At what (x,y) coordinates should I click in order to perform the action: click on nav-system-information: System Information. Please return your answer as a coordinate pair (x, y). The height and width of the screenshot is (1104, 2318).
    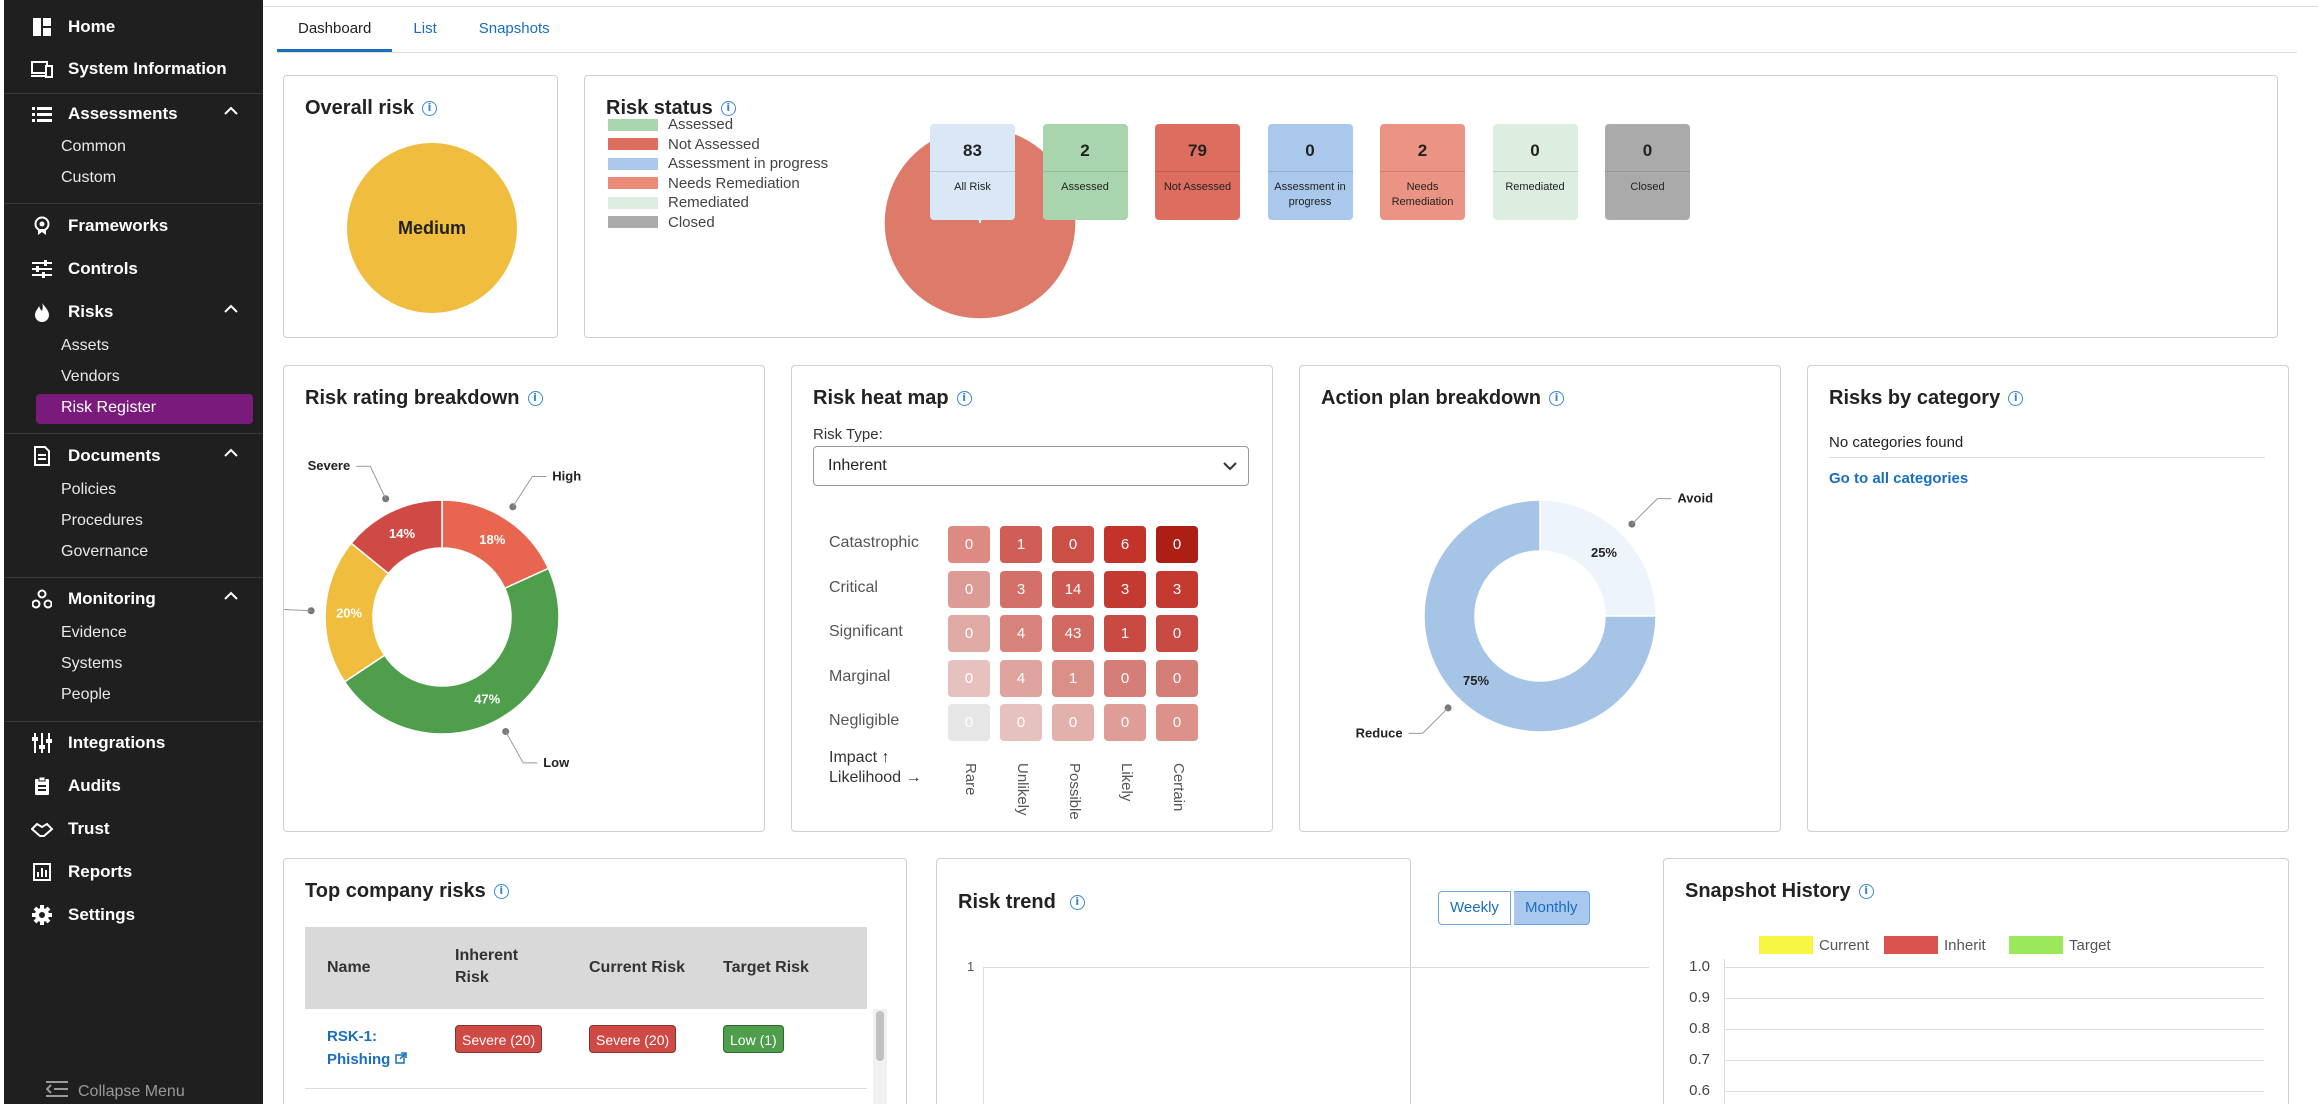
    Looking at the image, I should click on (133, 69).